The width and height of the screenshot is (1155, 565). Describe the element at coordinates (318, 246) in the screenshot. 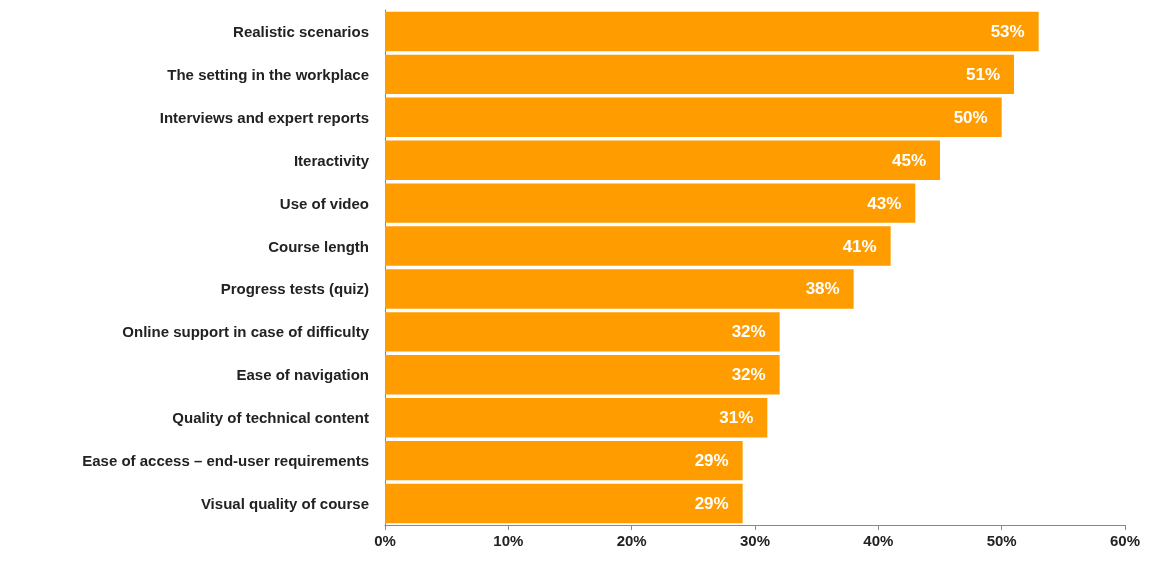

I see `y-tick-label: Course length` at that location.